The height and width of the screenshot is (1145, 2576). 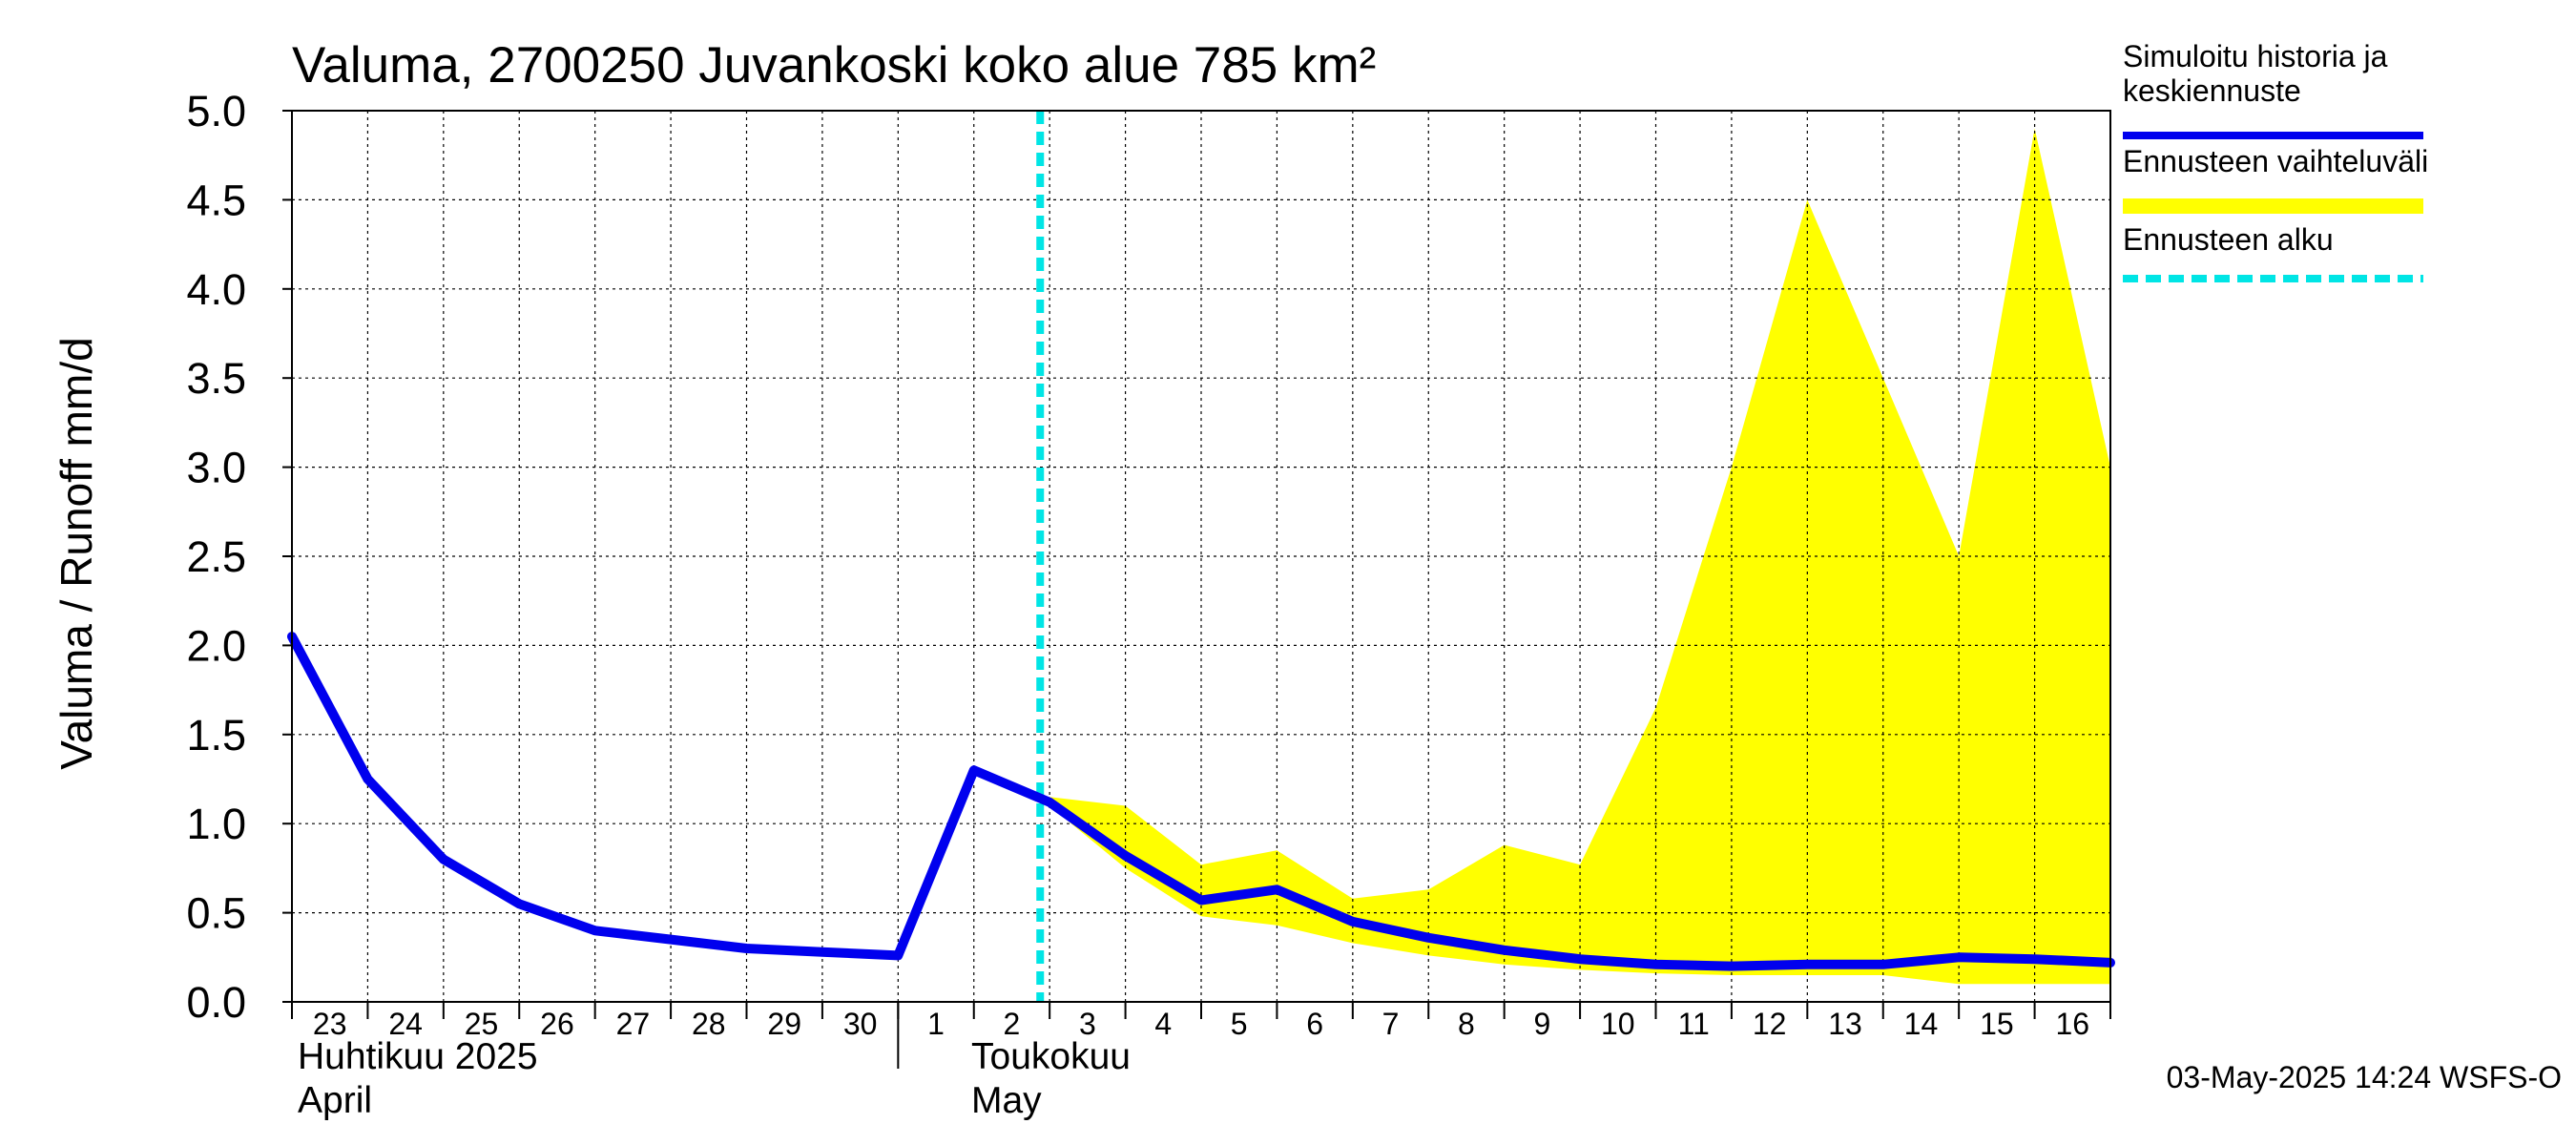 I want to click on y-tick-label: 3.0, so click(x=216, y=468).